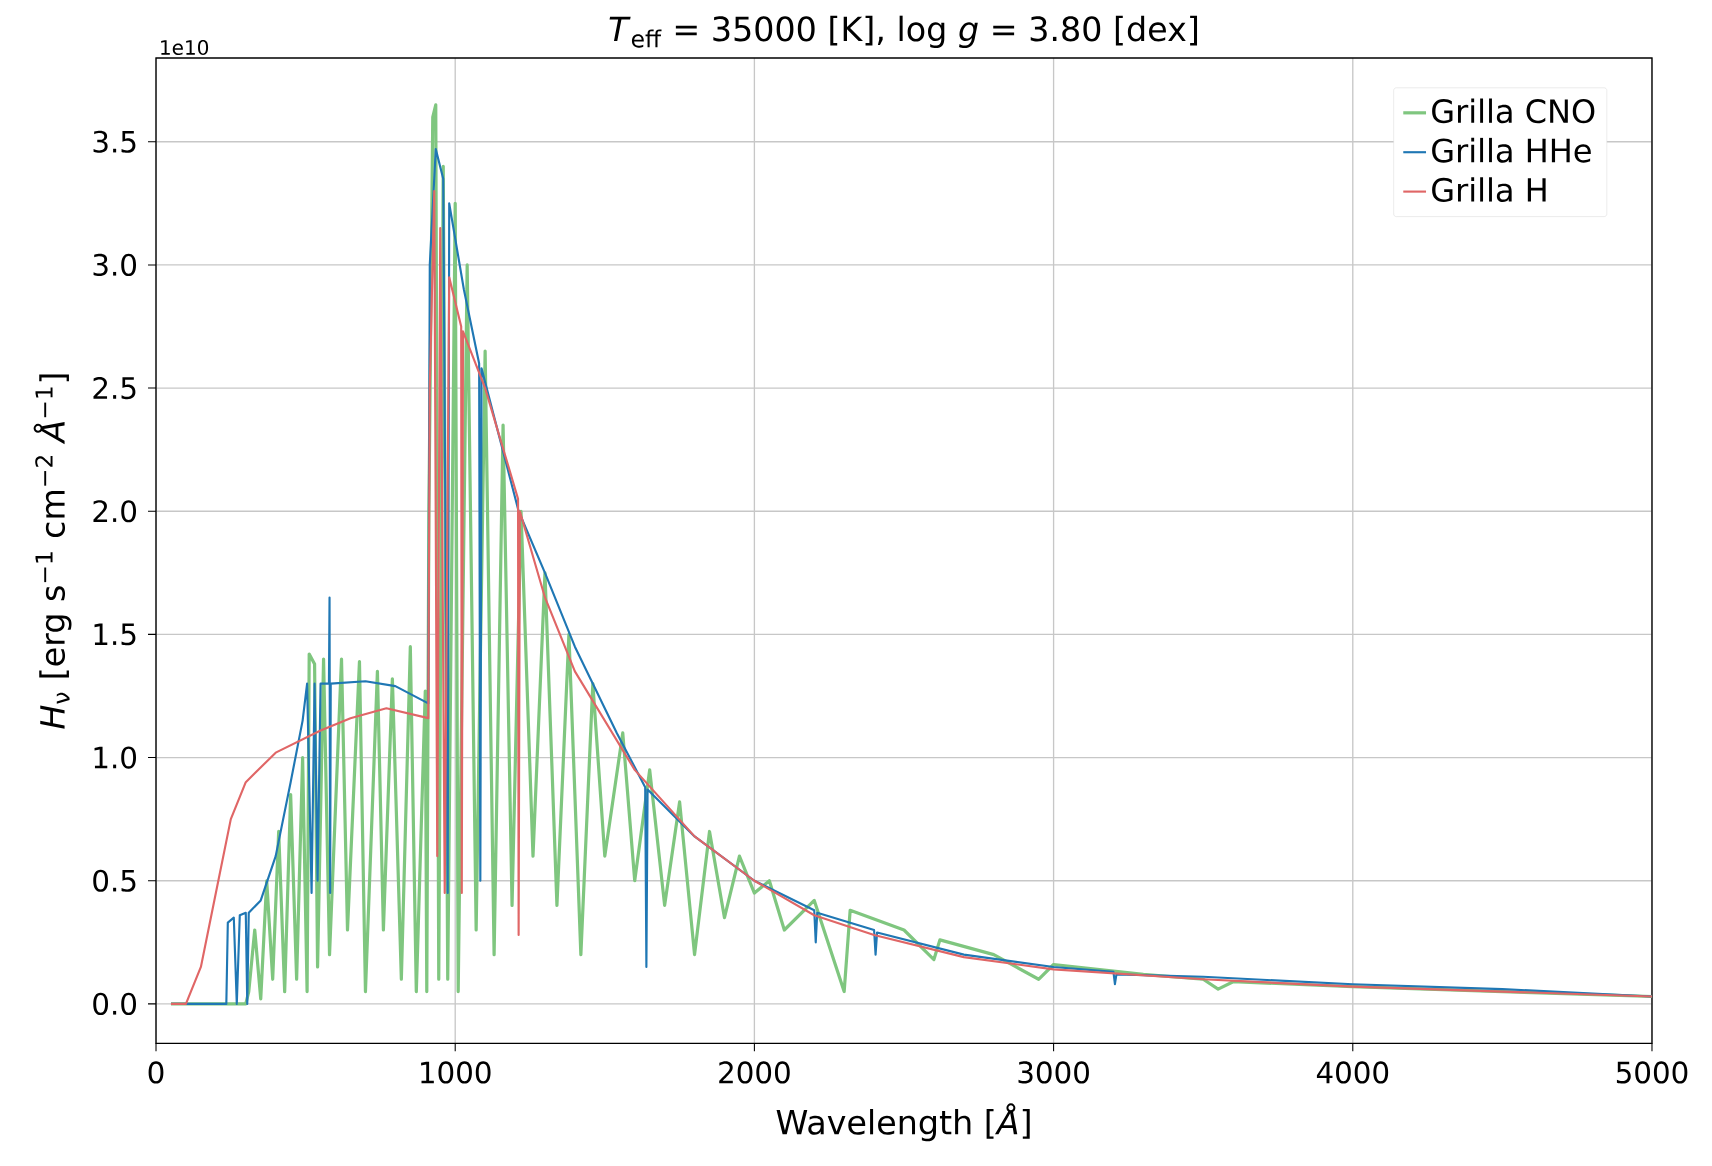 This screenshot has width=1712, height=1166. What do you see at coordinates (185, 47) in the screenshot?
I see `text: 1e10` at bounding box center [185, 47].